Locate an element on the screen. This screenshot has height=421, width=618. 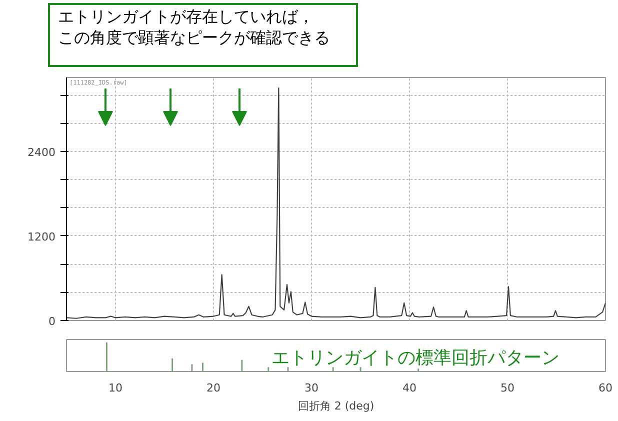
text: エトリンガイトが存在していれば， is located at coordinates (186, 16).